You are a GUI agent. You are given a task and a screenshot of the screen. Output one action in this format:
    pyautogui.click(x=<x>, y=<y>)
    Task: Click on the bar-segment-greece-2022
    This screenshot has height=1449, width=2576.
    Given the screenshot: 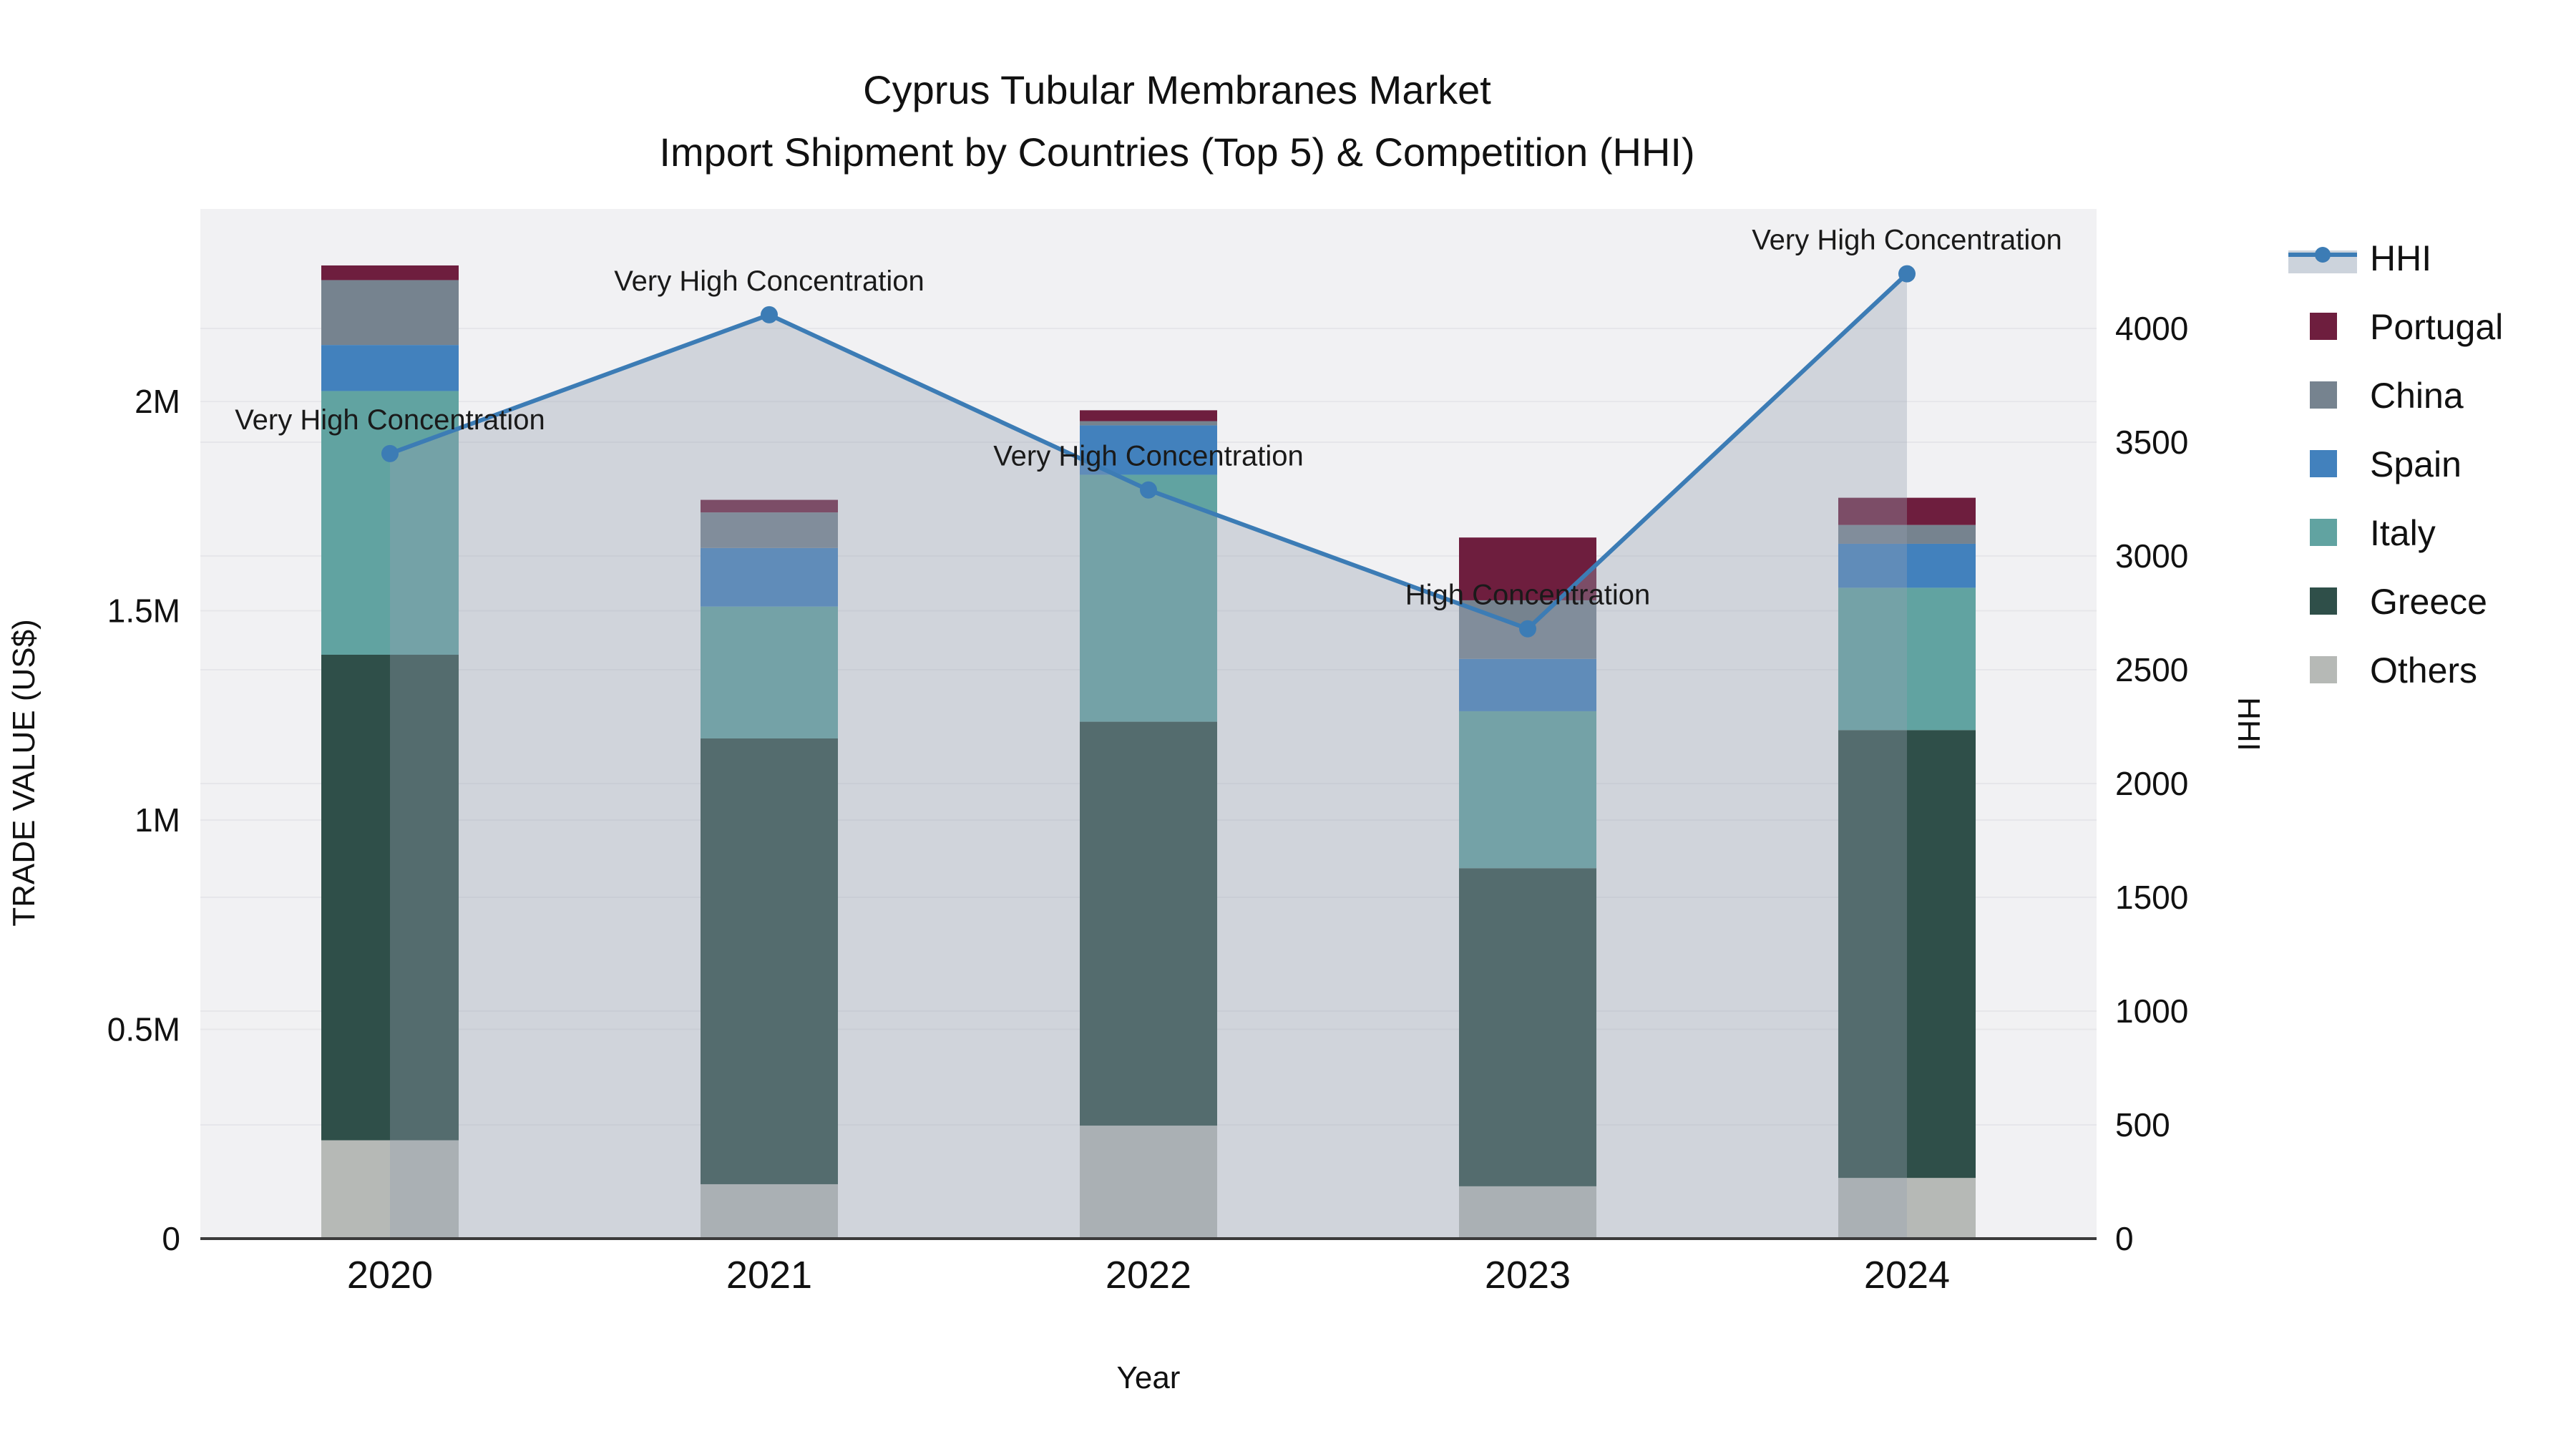 What is the action you would take?
    pyautogui.click(x=1148, y=923)
    